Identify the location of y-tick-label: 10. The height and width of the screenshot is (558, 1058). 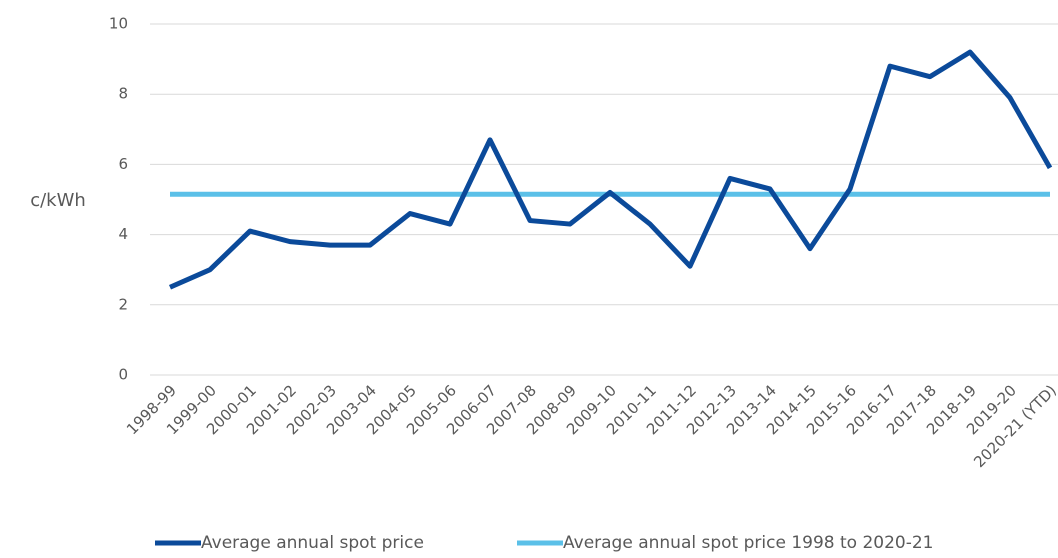
(118, 24).